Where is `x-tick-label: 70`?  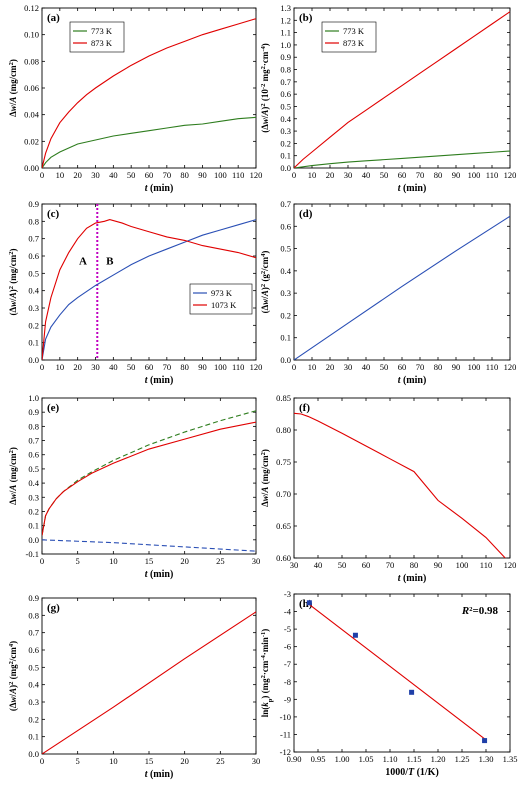 x-tick-label: 70 is located at coordinates (390, 565).